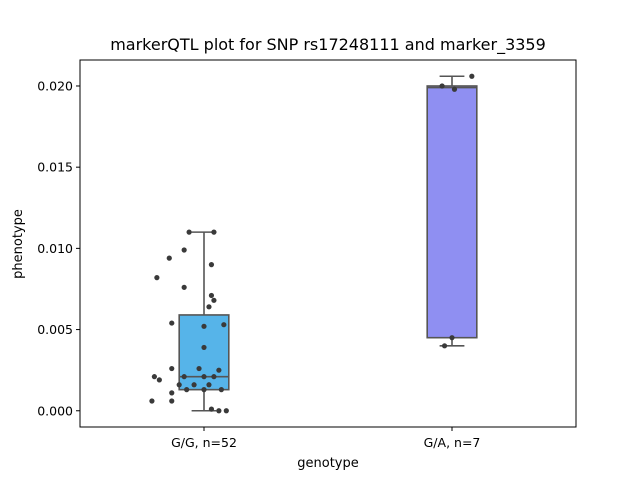 Image resolution: width=640 pixels, height=480 pixels. What do you see at coordinates (55, 248) in the screenshot?
I see `y-tick-label: 0.010` at bounding box center [55, 248].